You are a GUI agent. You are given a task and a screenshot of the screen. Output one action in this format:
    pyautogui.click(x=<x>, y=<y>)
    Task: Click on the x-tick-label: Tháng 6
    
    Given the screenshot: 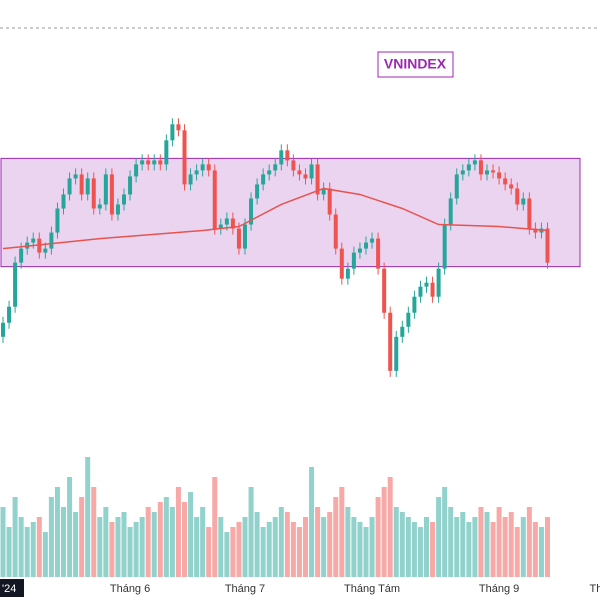 What is the action you would take?
    pyautogui.click(x=130, y=589)
    